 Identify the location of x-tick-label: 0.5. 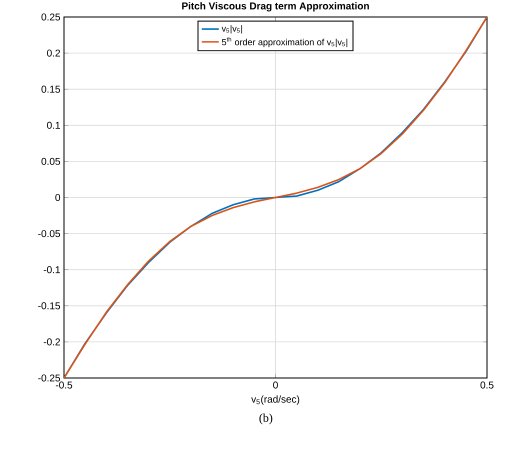
(487, 385).